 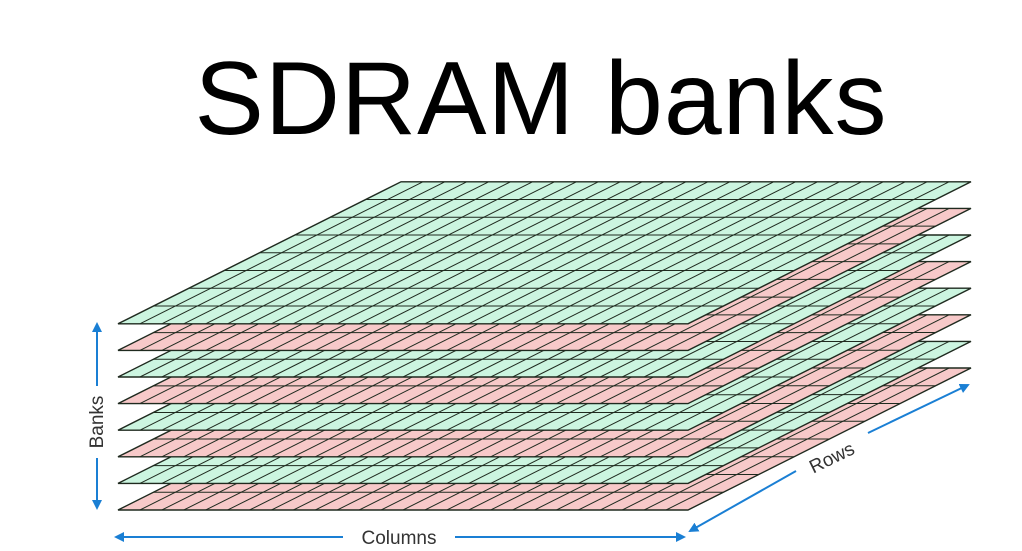 I want to click on columns-label: Columns, so click(x=399, y=538).